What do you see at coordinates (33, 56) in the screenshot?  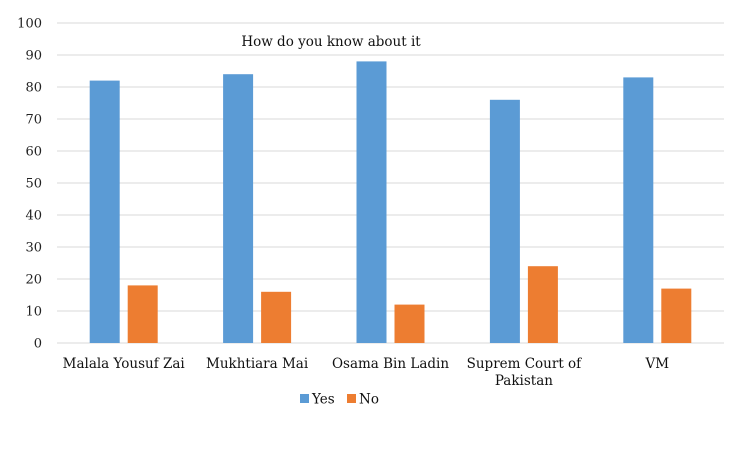 I see `y-tick-label: 90` at bounding box center [33, 56].